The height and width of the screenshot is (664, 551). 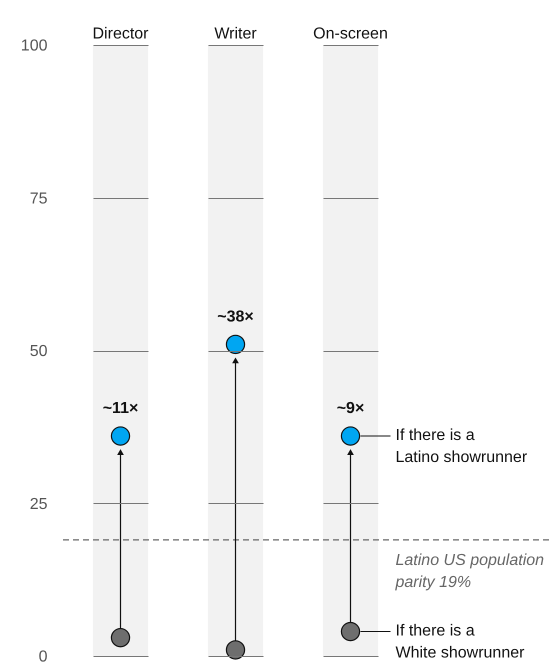 I want to click on x-tick-label: On-screen, so click(x=350, y=34).